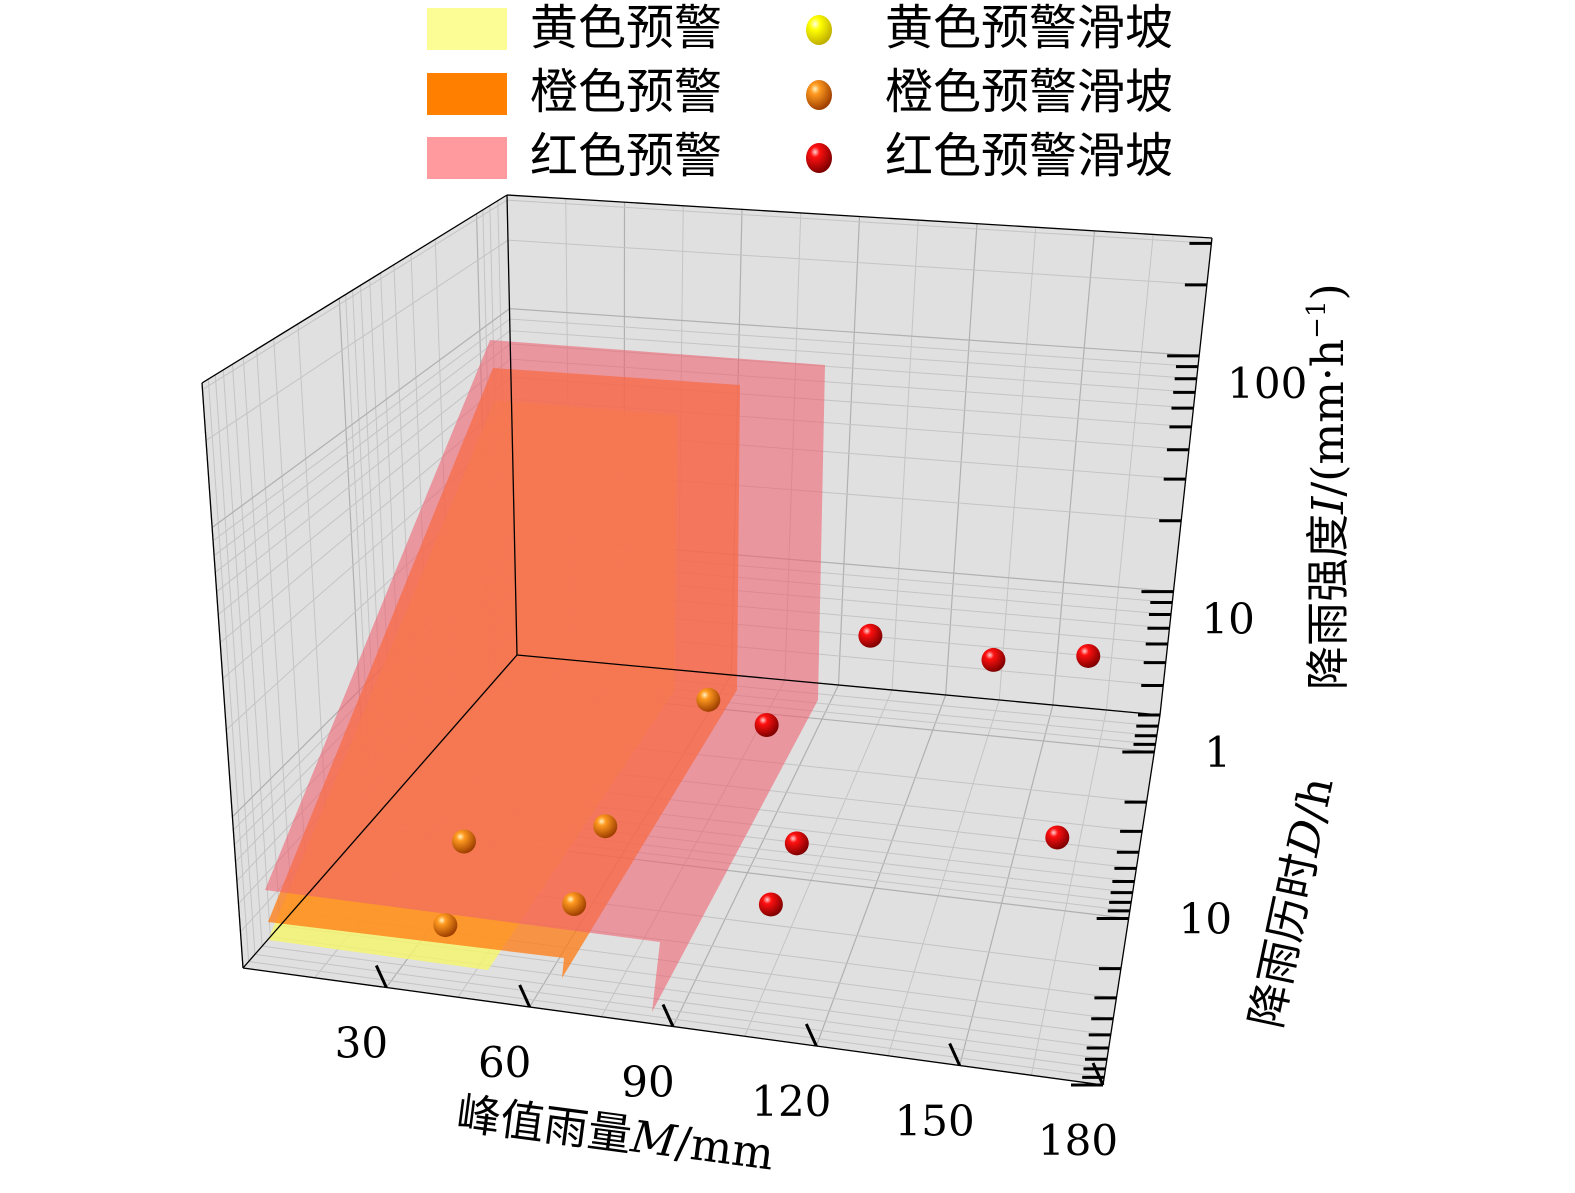  I want to click on y-tick-label: 10, so click(1205, 918).